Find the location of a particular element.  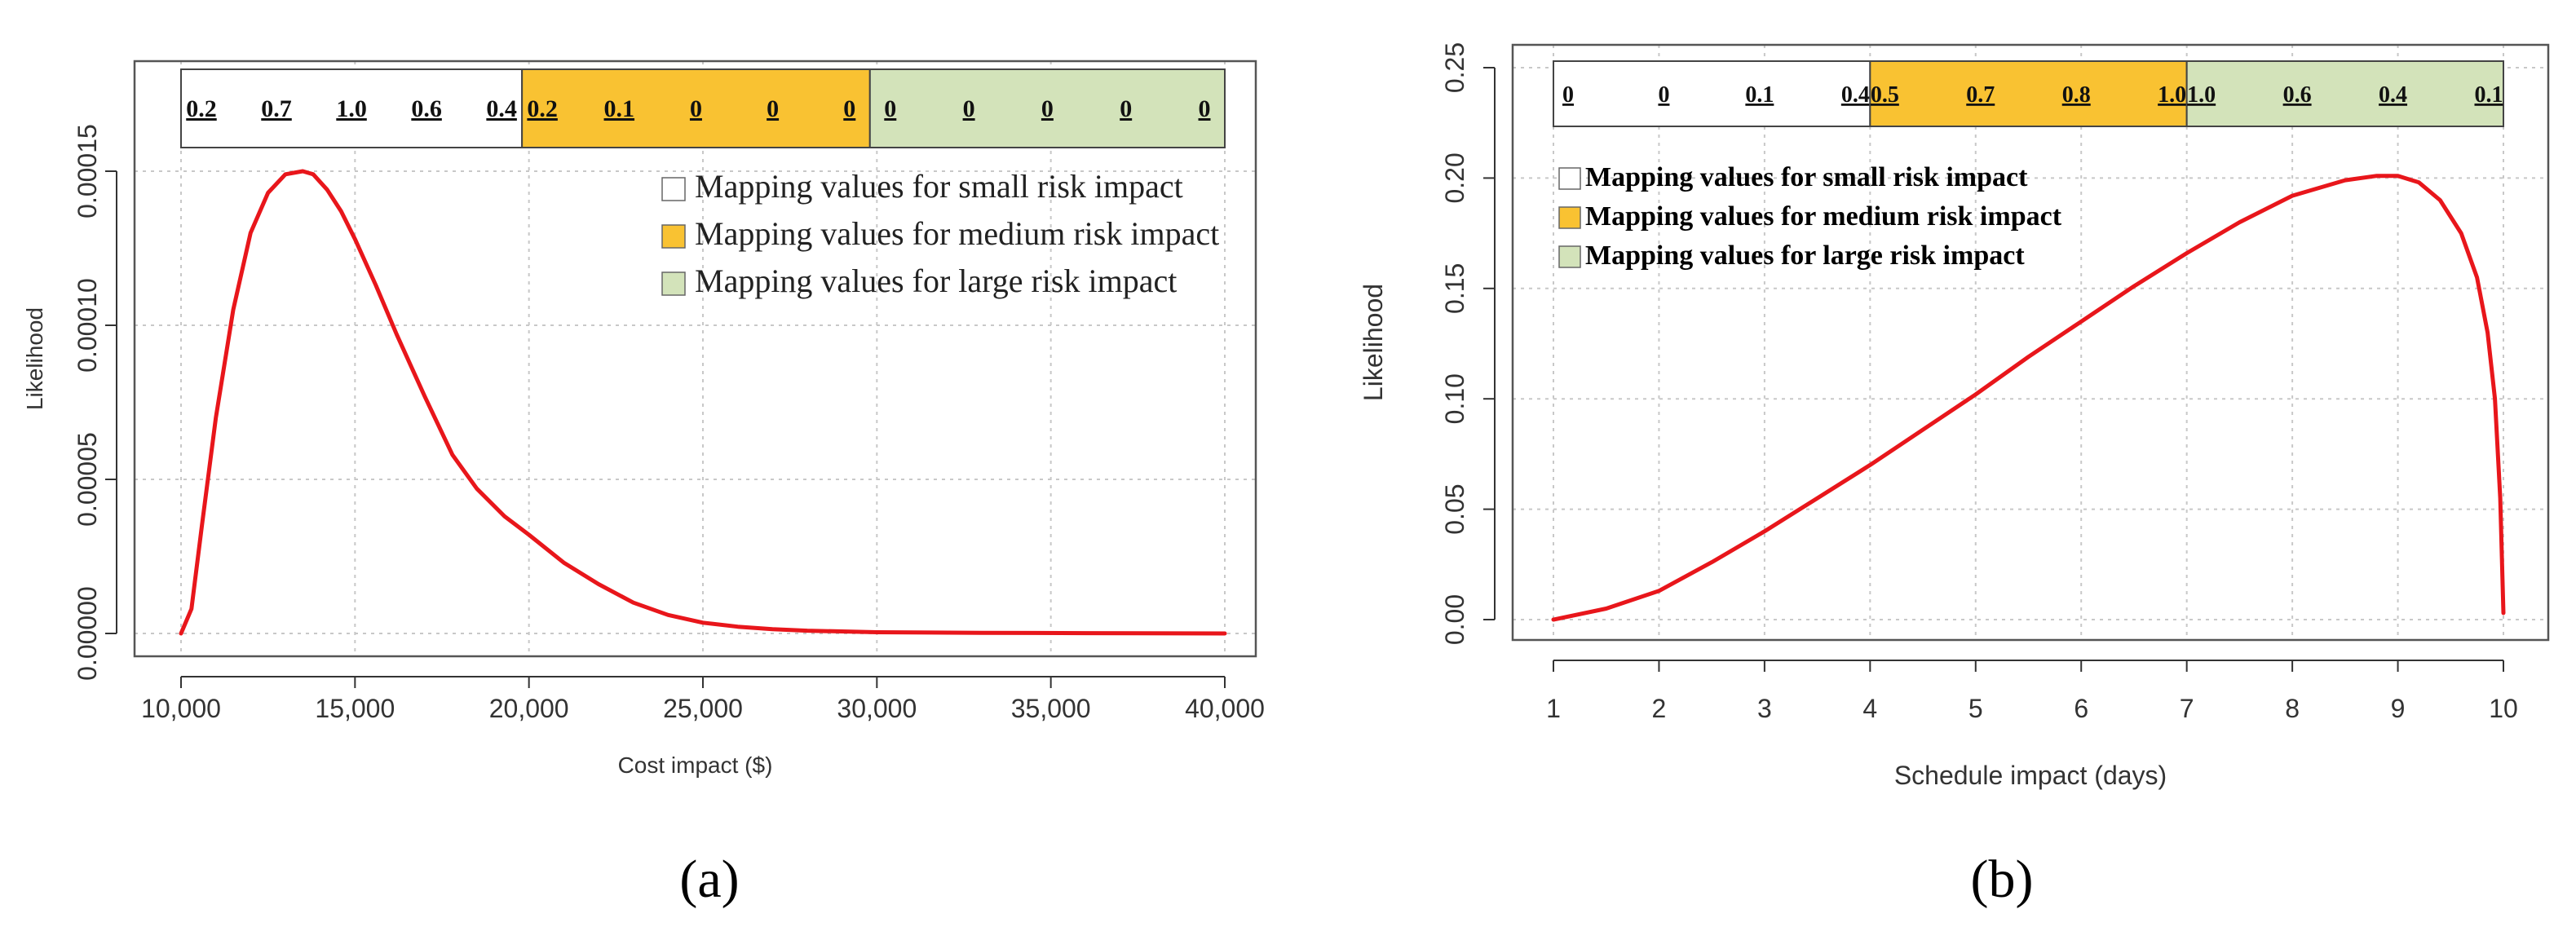

x-tick-label: 10,000 is located at coordinates (181, 709).